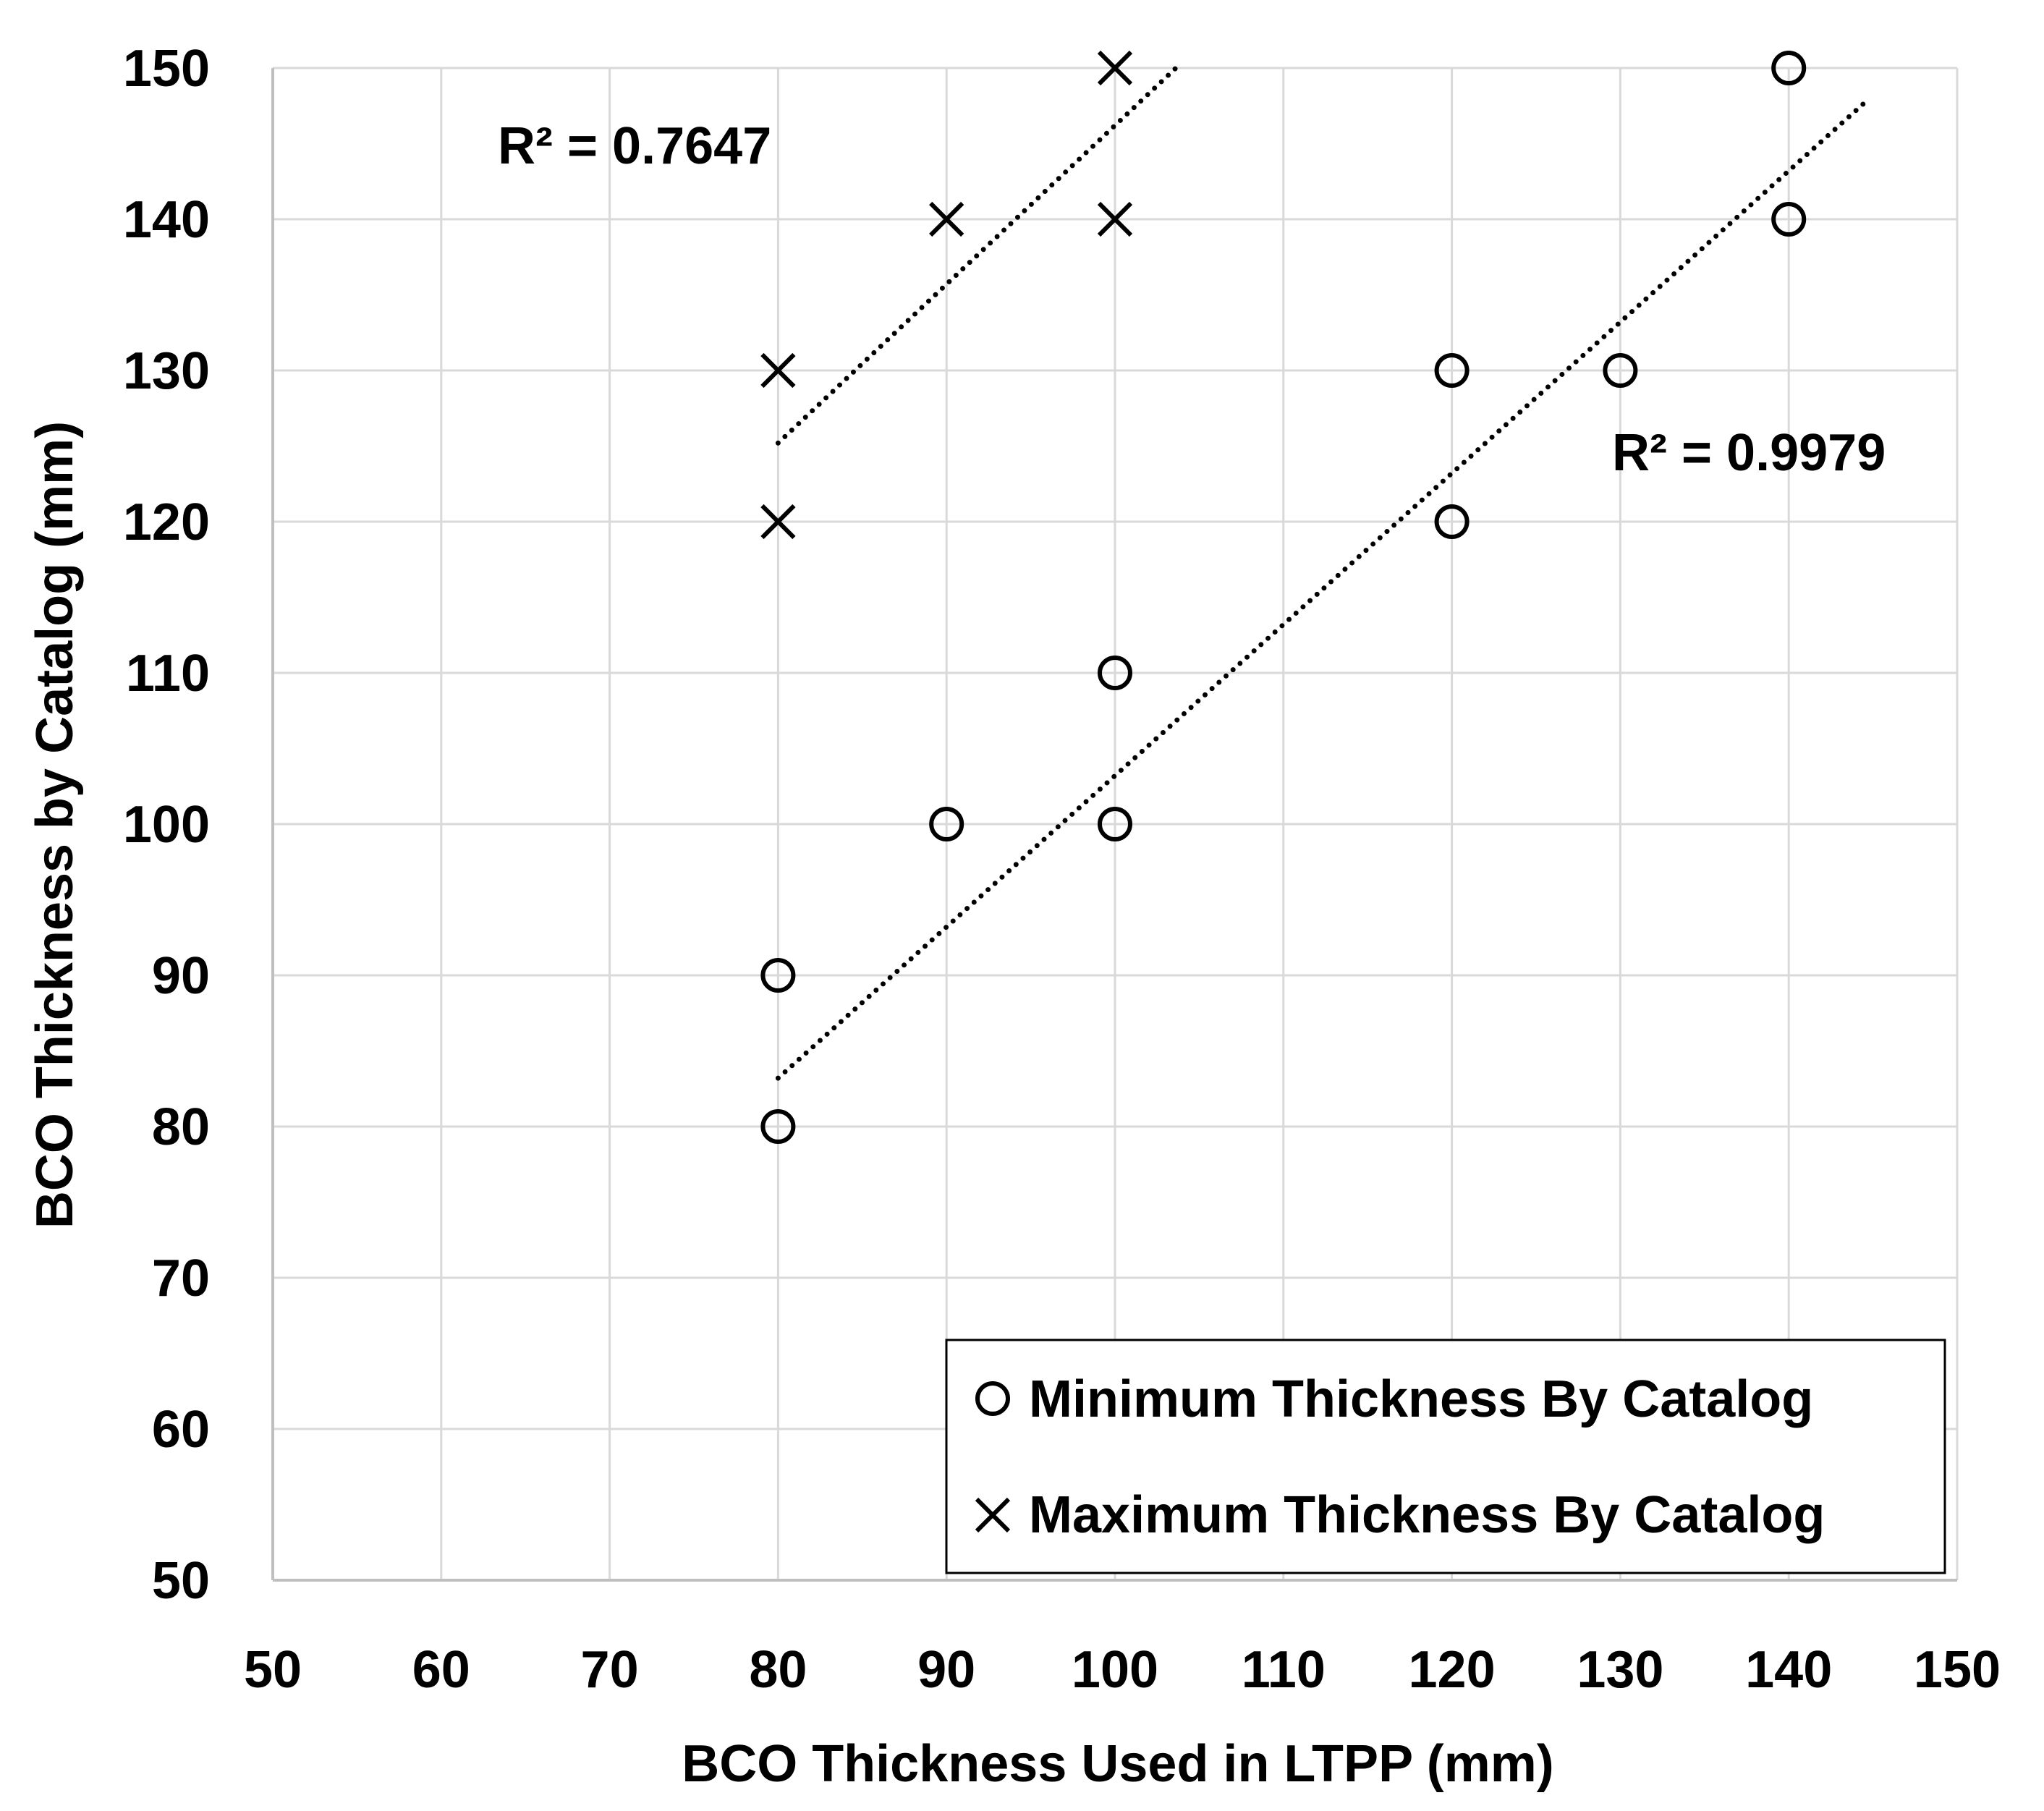 This screenshot has height=1811, width=2044. Describe the element at coordinates (610, 1670) in the screenshot. I see `x-tick-label: 70` at that location.